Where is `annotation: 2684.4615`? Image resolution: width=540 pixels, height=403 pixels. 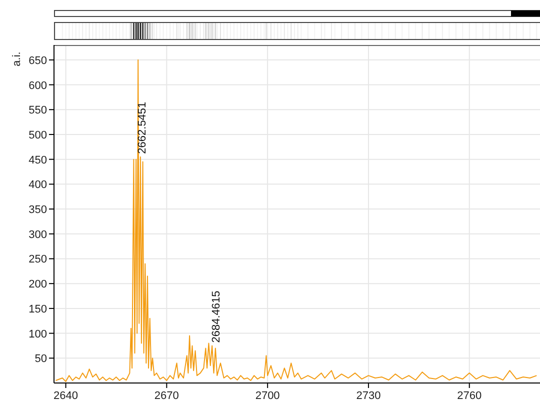 annotation: 2684.4615 is located at coordinates (216, 316).